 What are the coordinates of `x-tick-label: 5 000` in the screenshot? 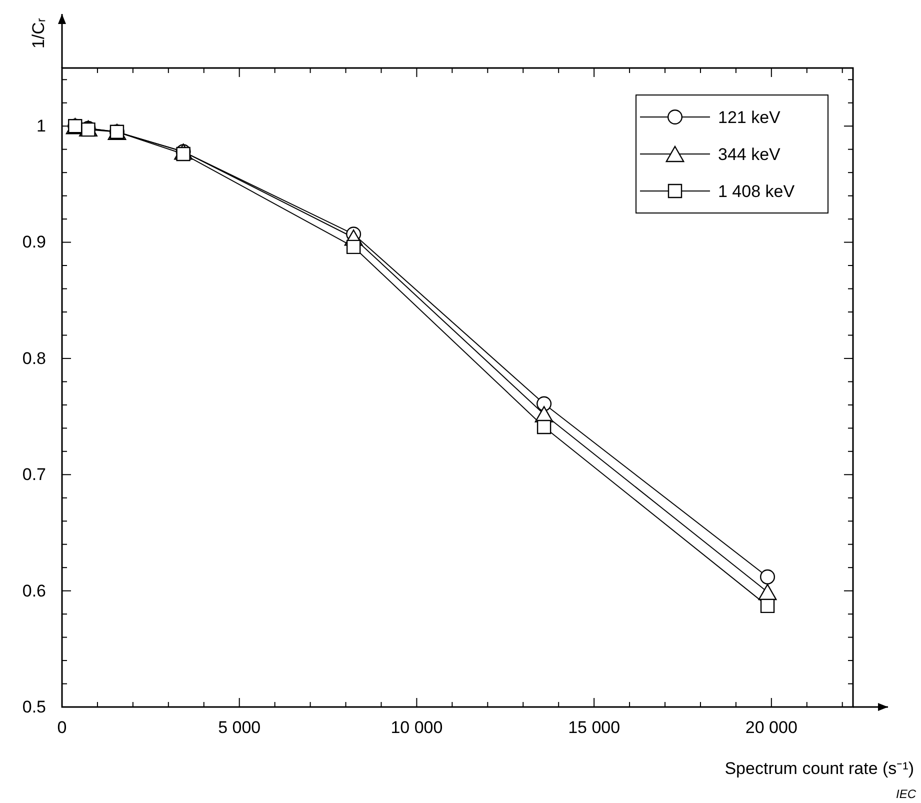 It's located at (239, 728).